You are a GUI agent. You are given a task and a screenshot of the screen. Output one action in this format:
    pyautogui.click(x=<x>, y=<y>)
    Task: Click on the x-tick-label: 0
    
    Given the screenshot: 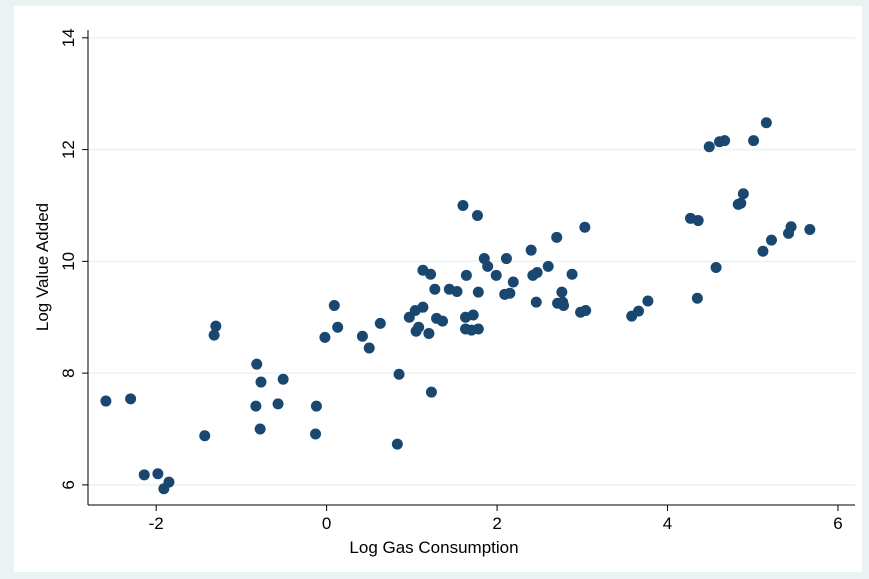 What is the action you would take?
    pyautogui.click(x=326, y=523)
    